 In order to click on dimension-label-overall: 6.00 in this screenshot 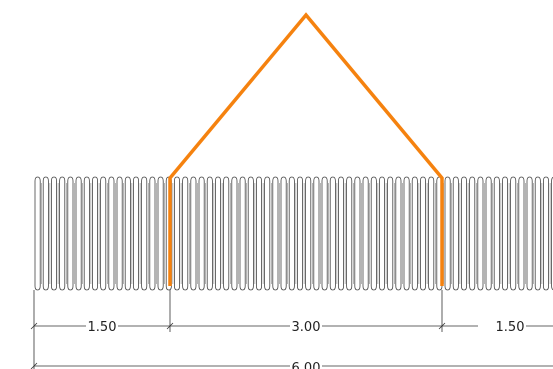, I will do `click(306, 365)`.